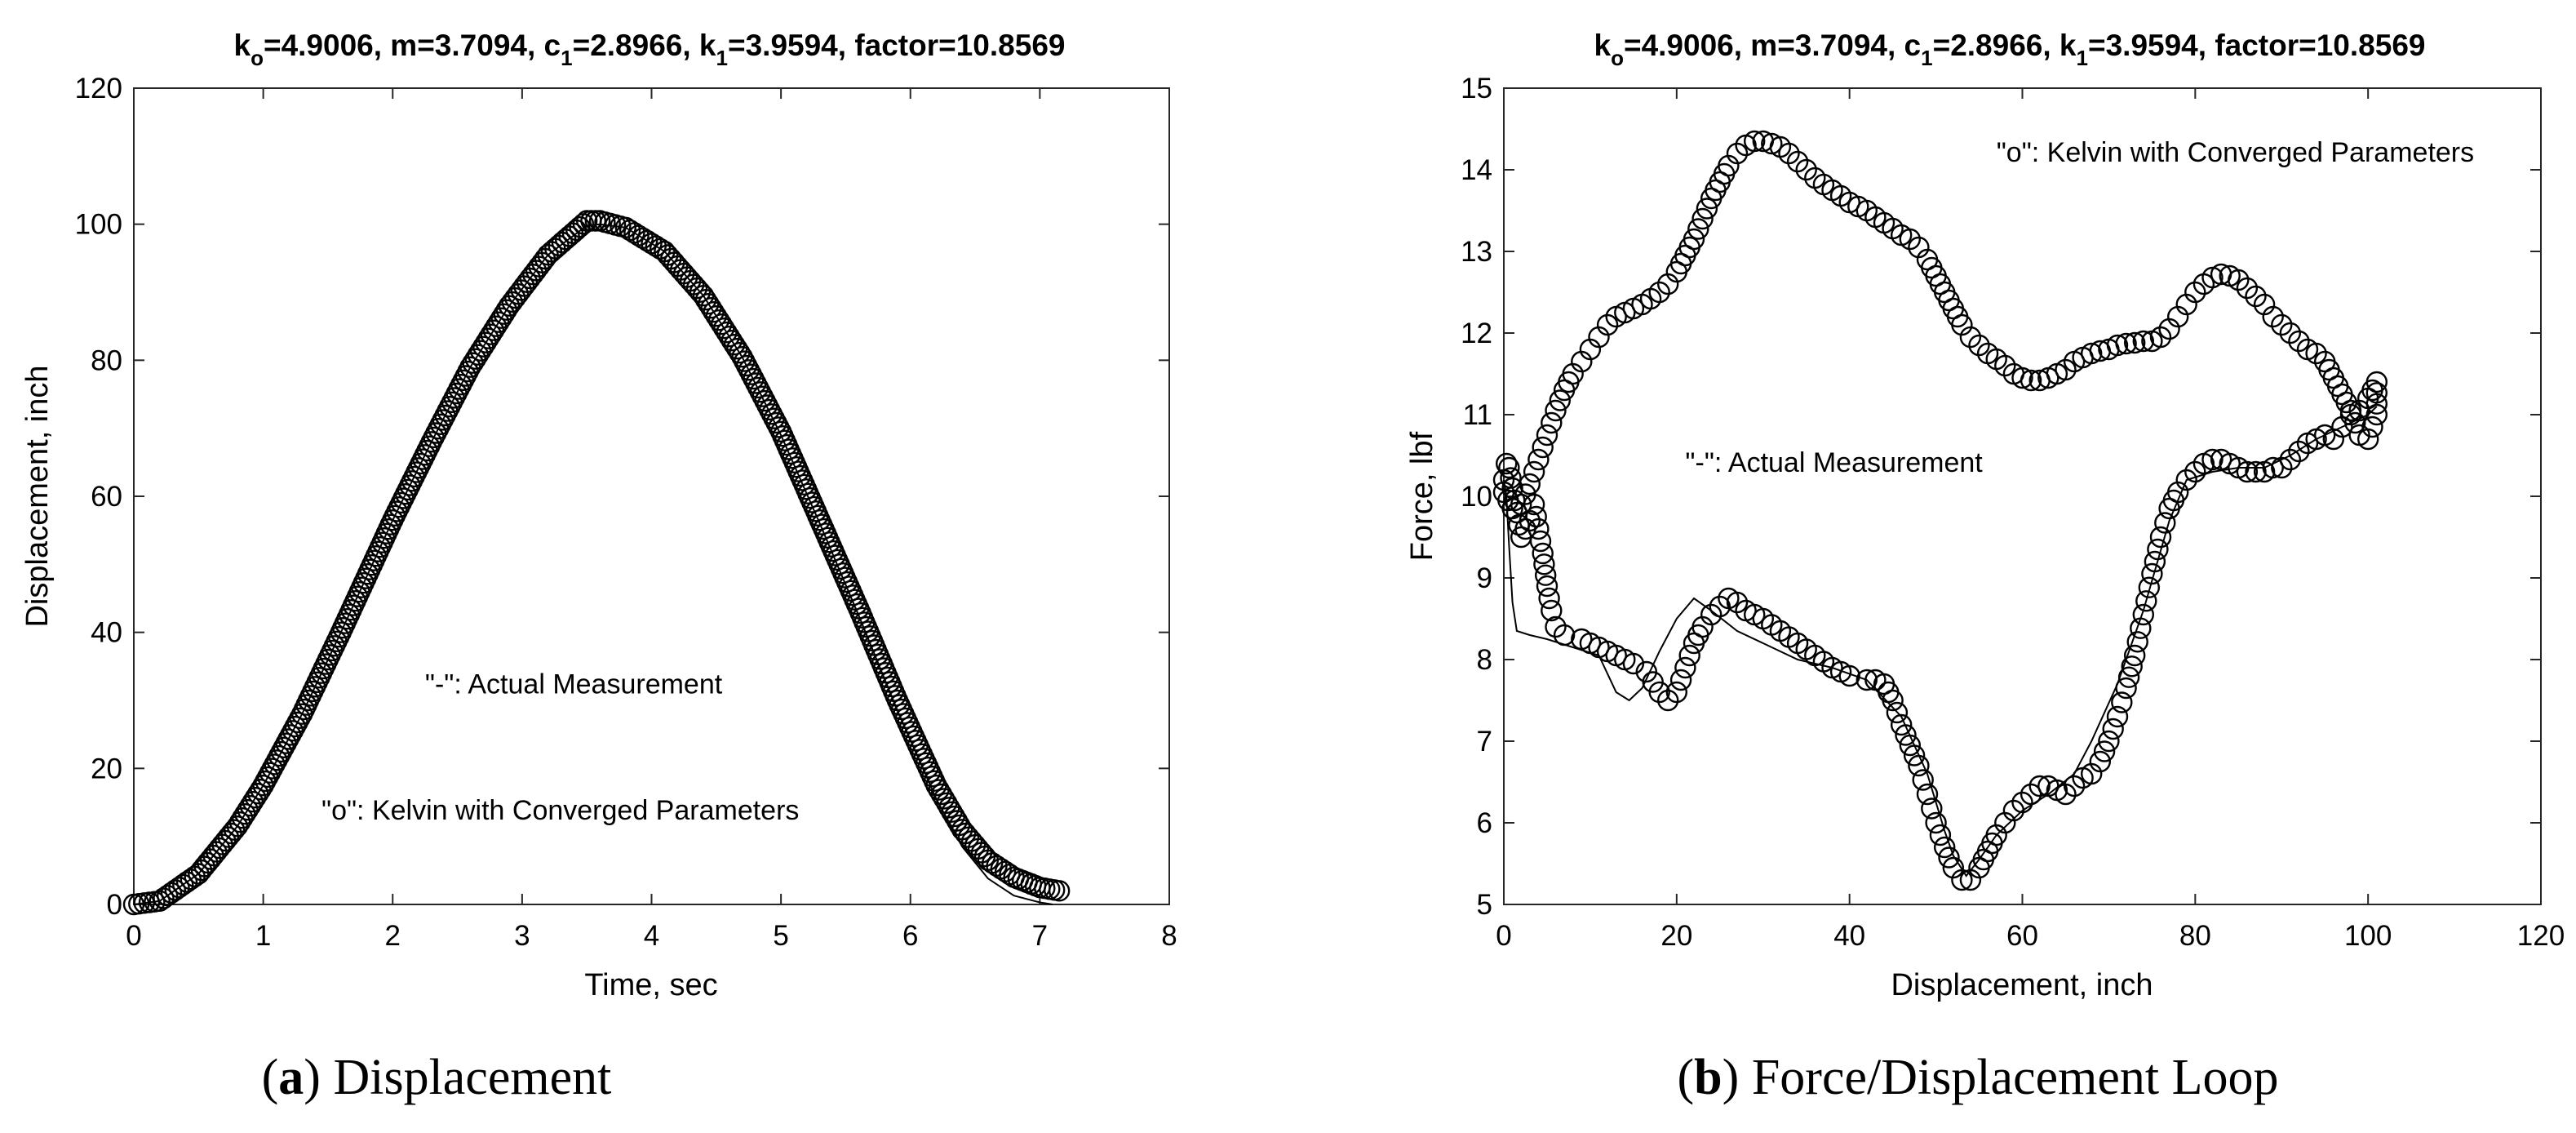 The width and height of the screenshot is (2576, 1133). Describe the element at coordinates (1503, 936) in the screenshot. I see `x-tick-label: 0` at that location.